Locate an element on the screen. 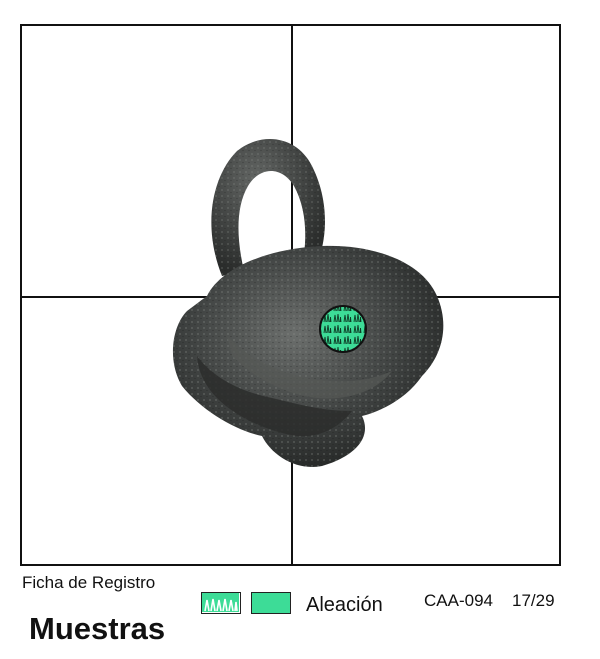  legend-label: Aleación is located at coordinates (344, 605).